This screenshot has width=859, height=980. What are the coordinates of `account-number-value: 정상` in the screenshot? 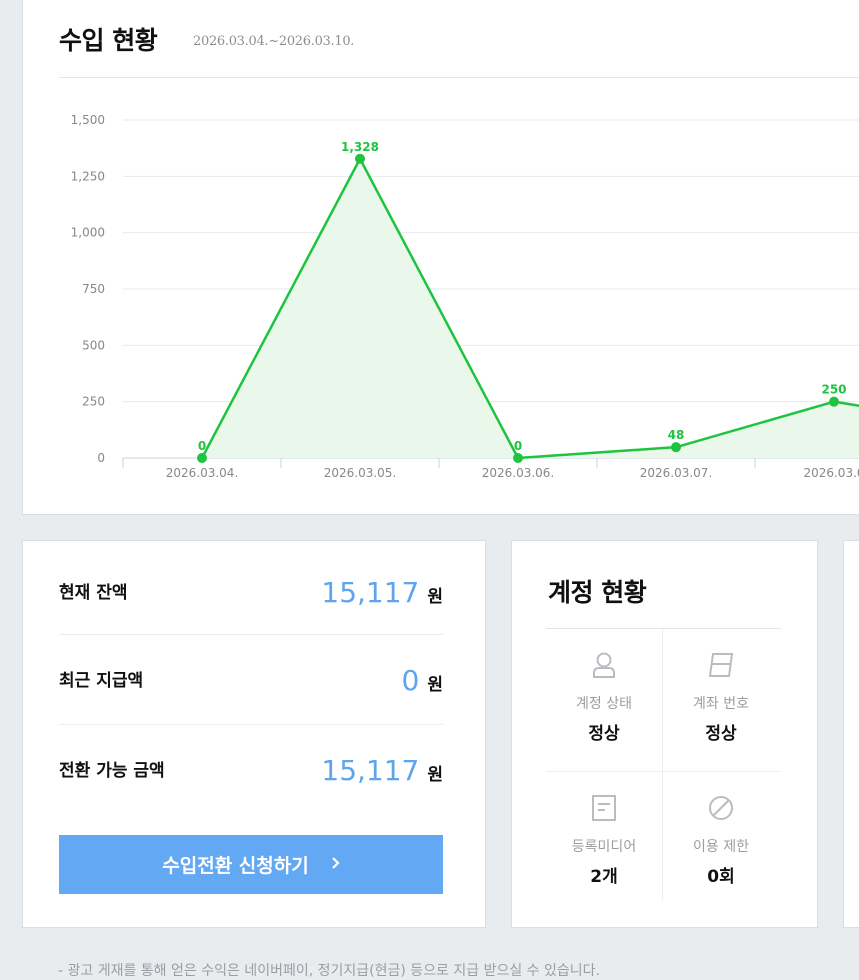 It's located at (721, 734).